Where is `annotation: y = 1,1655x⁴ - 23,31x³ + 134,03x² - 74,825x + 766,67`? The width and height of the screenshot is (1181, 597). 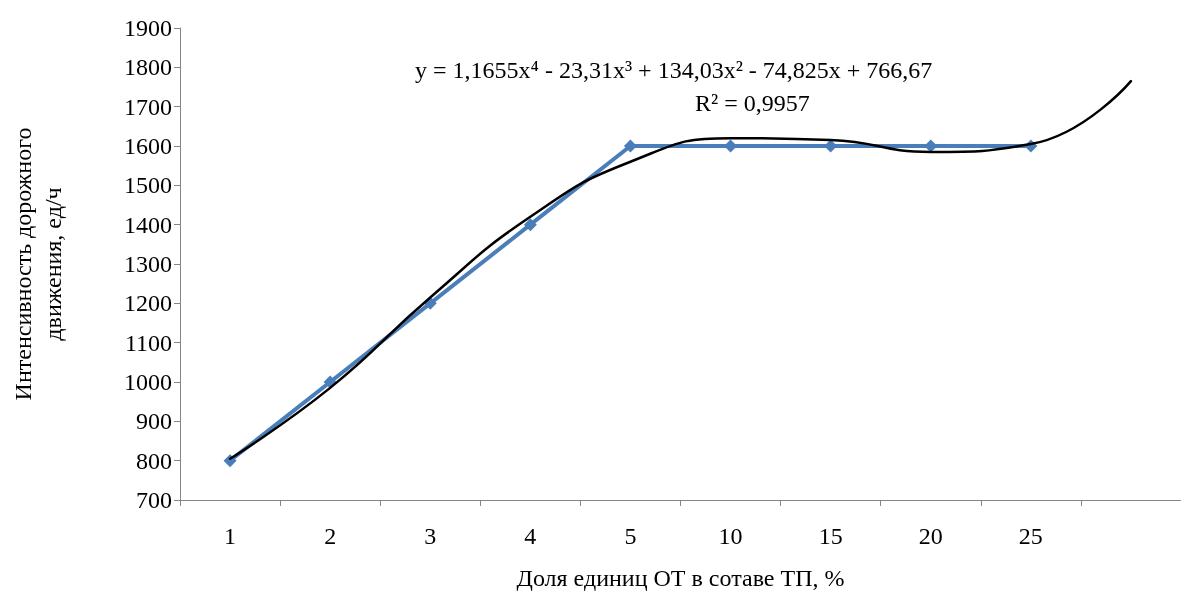 annotation: y = 1,1655x⁴ - 23,31x³ + 134,03x² - 74,825x + 766,67 is located at coordinates (674, 70).